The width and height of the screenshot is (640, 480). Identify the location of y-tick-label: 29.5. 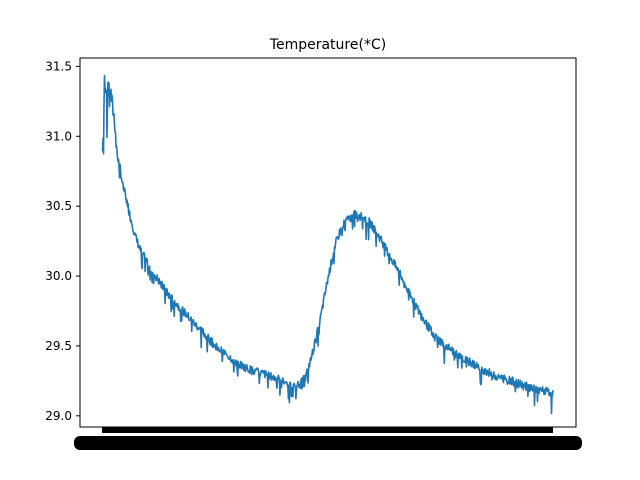
(58, 346).